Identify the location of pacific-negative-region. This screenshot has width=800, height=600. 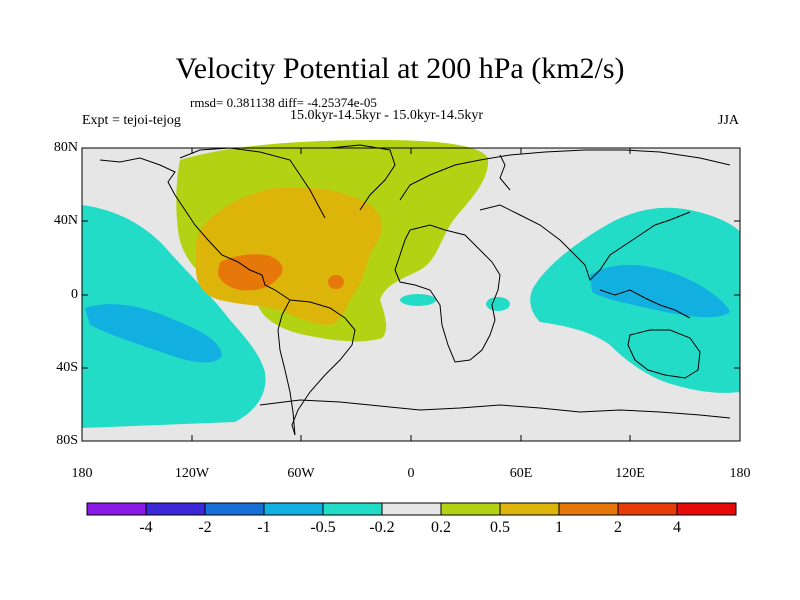
(174, 316).